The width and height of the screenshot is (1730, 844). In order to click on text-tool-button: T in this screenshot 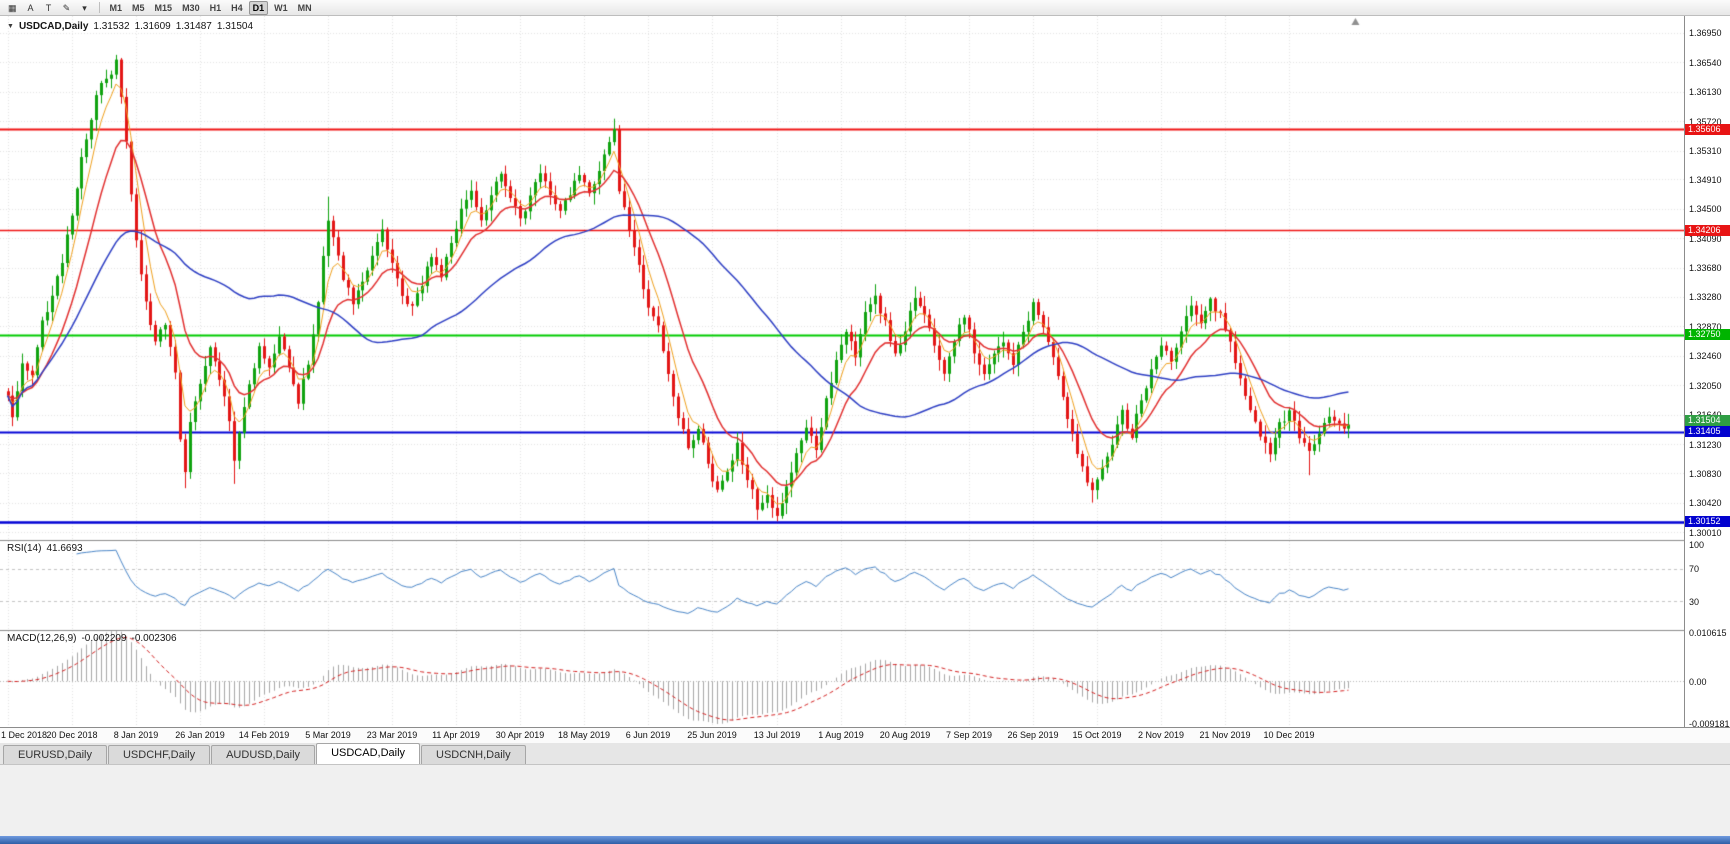, I will do `click(48, 7)`.